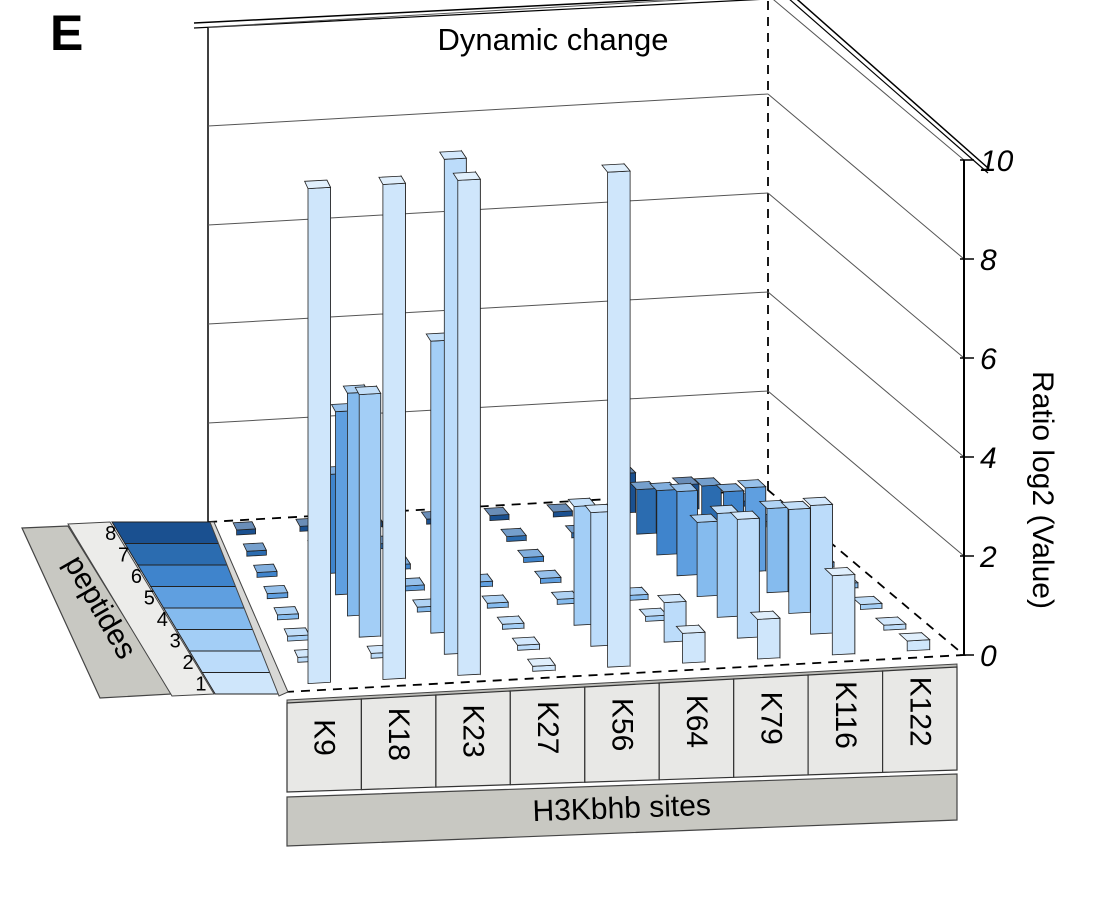  I want to click on chart-title: Dynamic change, so click(553, 39).